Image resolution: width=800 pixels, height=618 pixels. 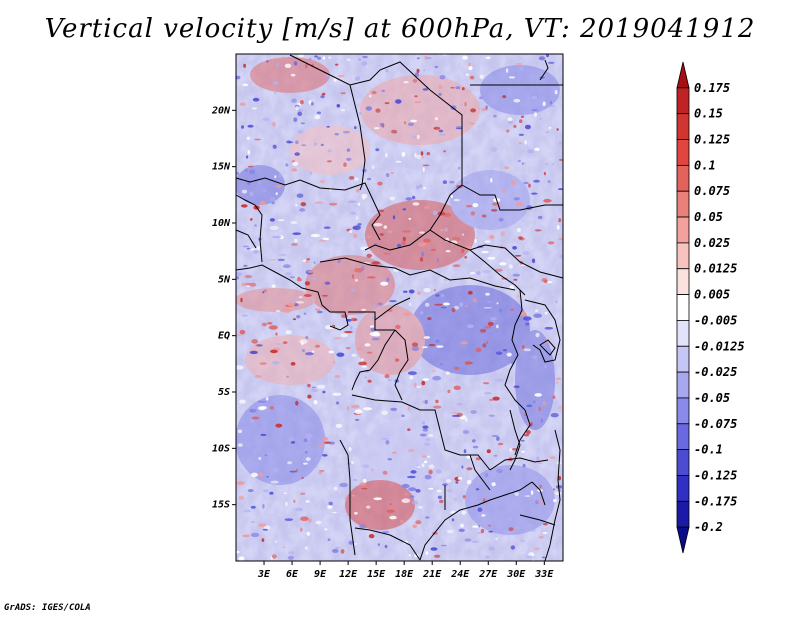 I want to click on colorbar-level-label: 0.075, so click(x=712, y=191).